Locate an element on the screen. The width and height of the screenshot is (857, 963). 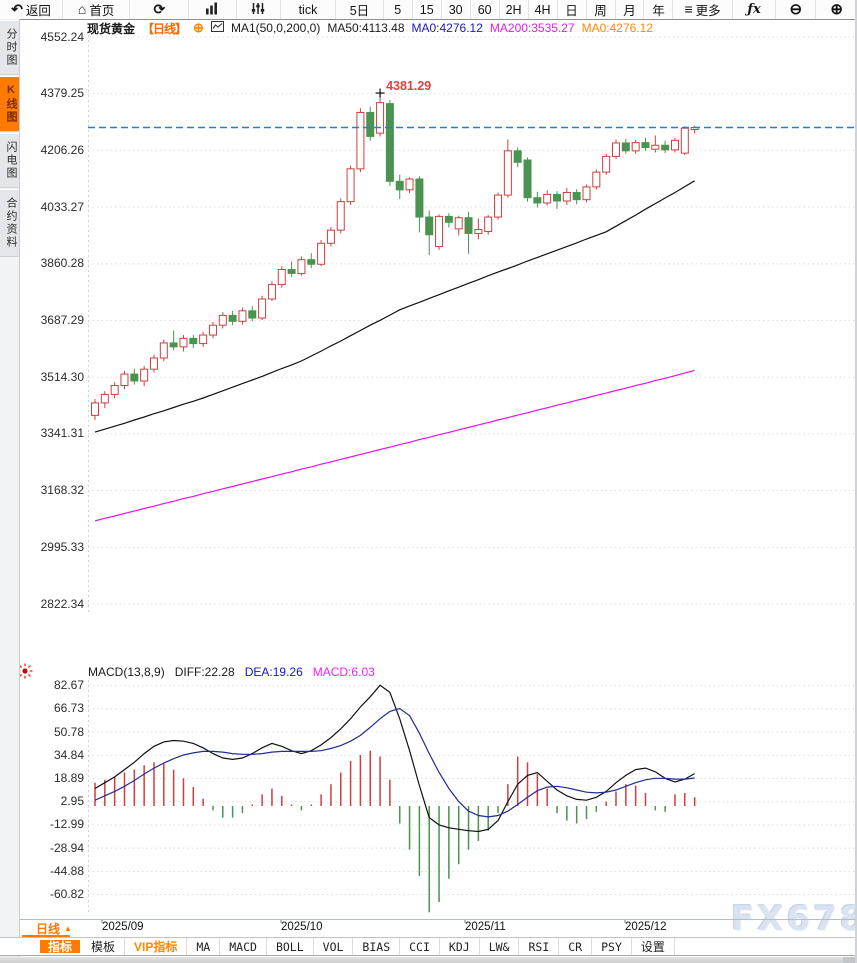
interval-2h-button: 2H is located at coordinates (514, 9).